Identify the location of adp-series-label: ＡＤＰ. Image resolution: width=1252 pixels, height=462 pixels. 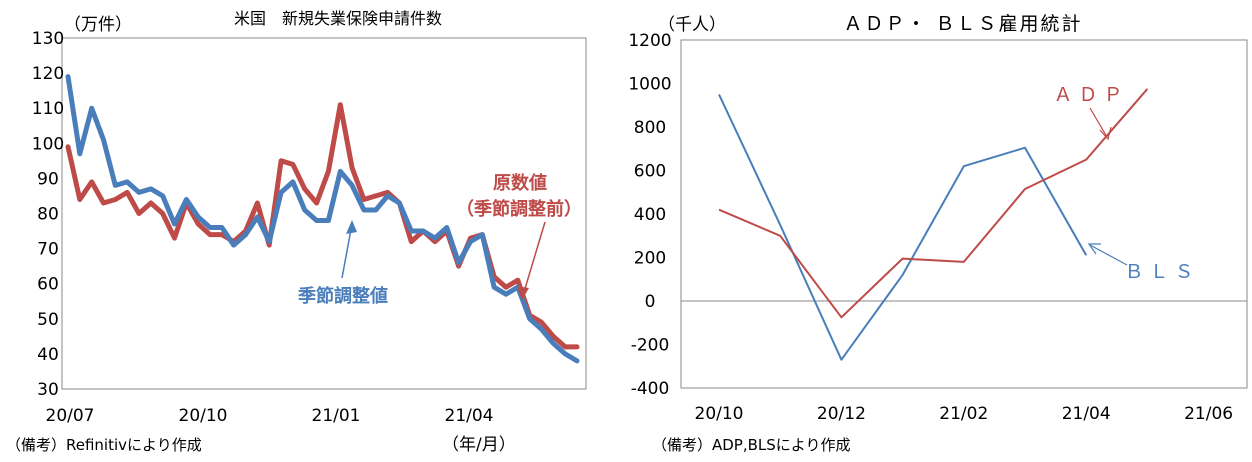
(1090, 95).